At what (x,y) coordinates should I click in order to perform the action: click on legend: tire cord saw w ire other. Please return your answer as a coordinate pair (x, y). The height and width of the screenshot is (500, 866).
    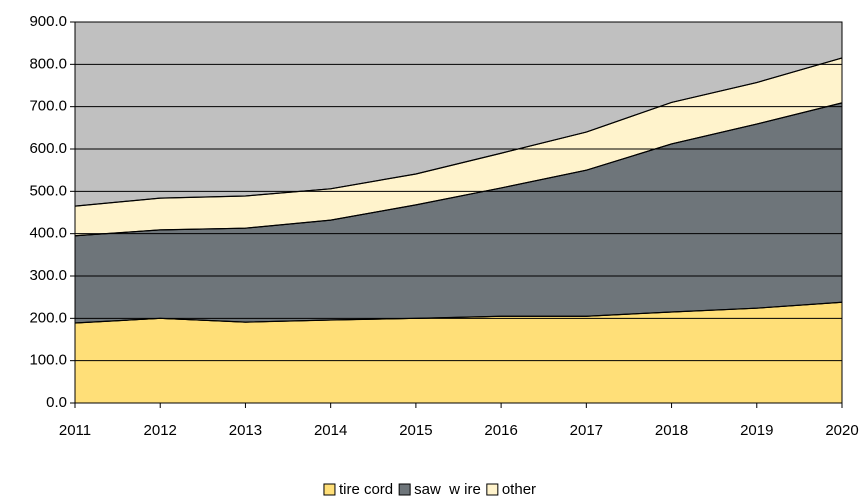
    Looking at the image, I should click on (429, 489).